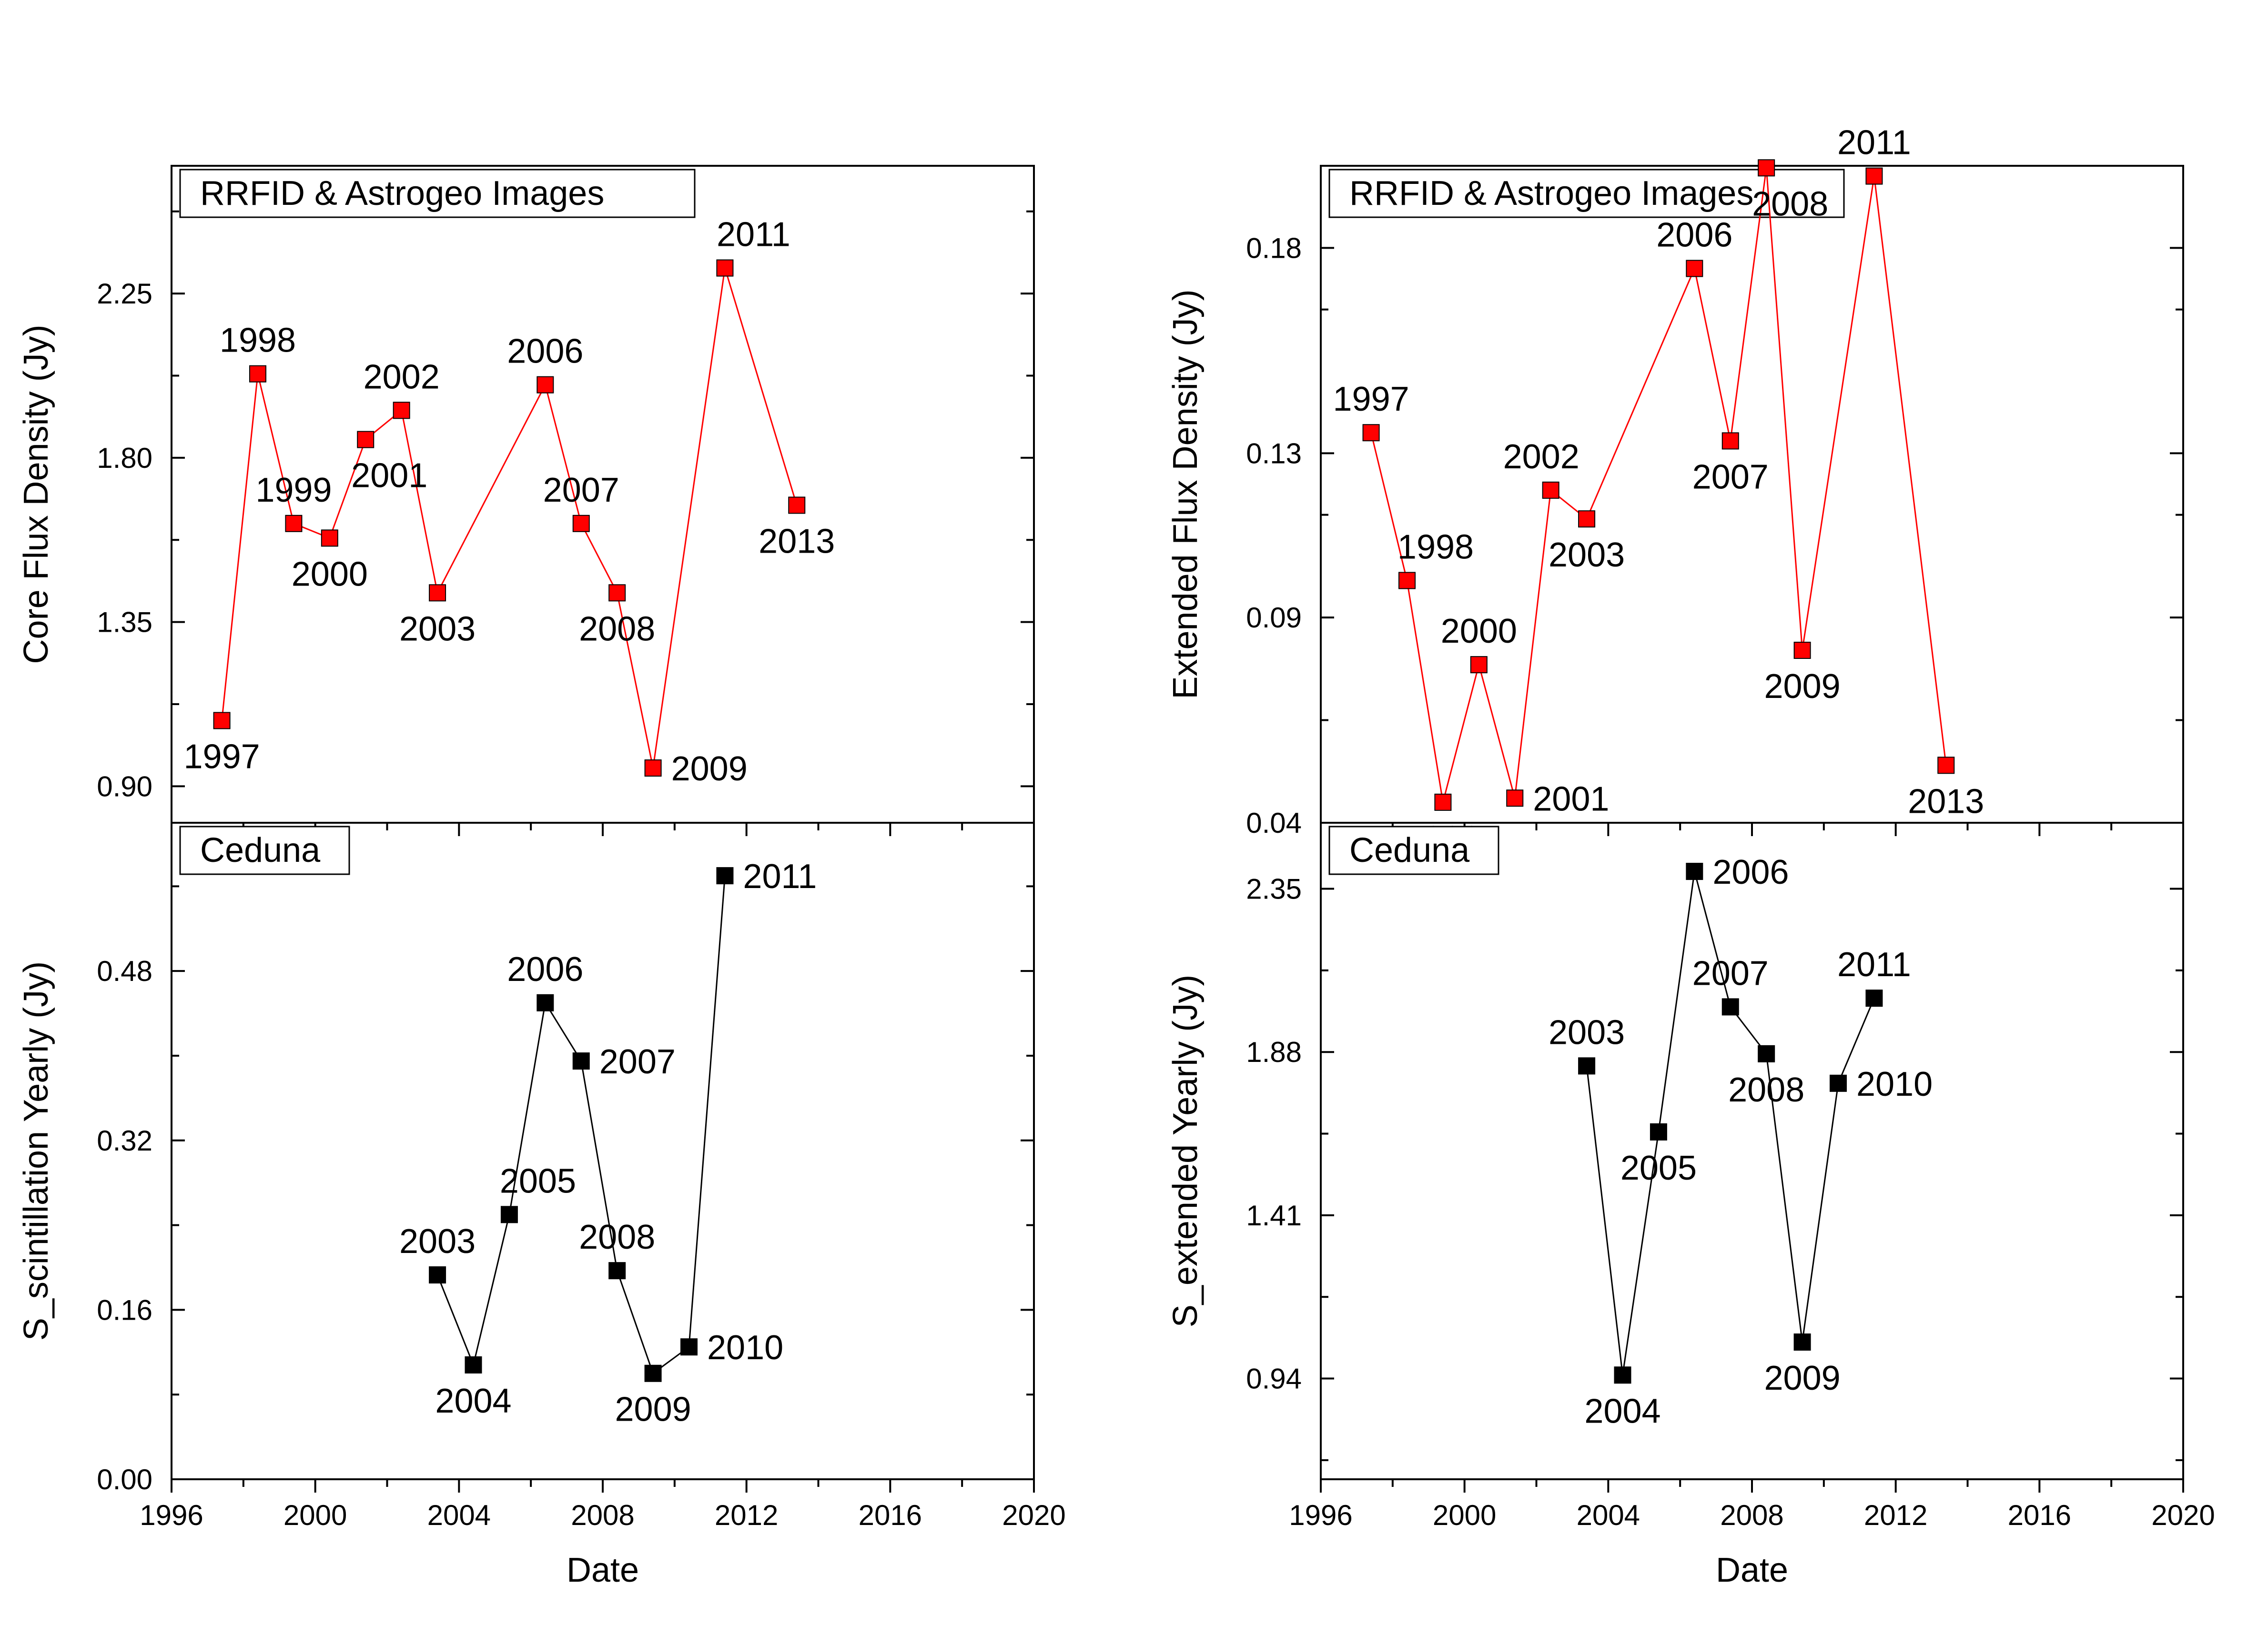 This screenshot has width=2268, height=1626. What do you see at coordinates (389, 476) in the screenshot?
I see `top-left-data-label: 2001` at bounding box center [389, 476].